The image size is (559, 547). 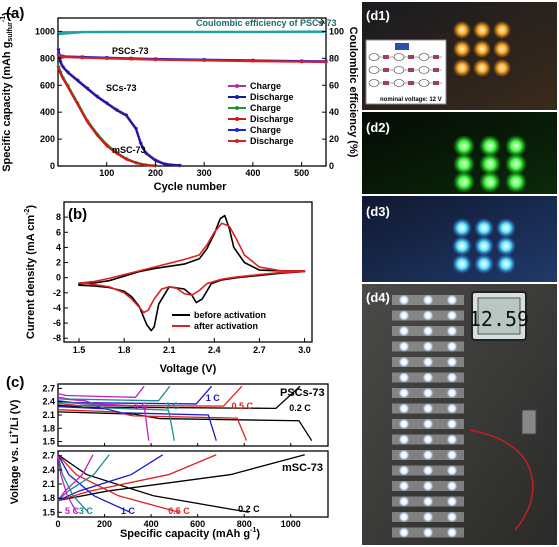 What do you see at coordinates (48, 442) in the screenshot?
I see `y-tick-label: 1.5` at bounding box center [48, 442].